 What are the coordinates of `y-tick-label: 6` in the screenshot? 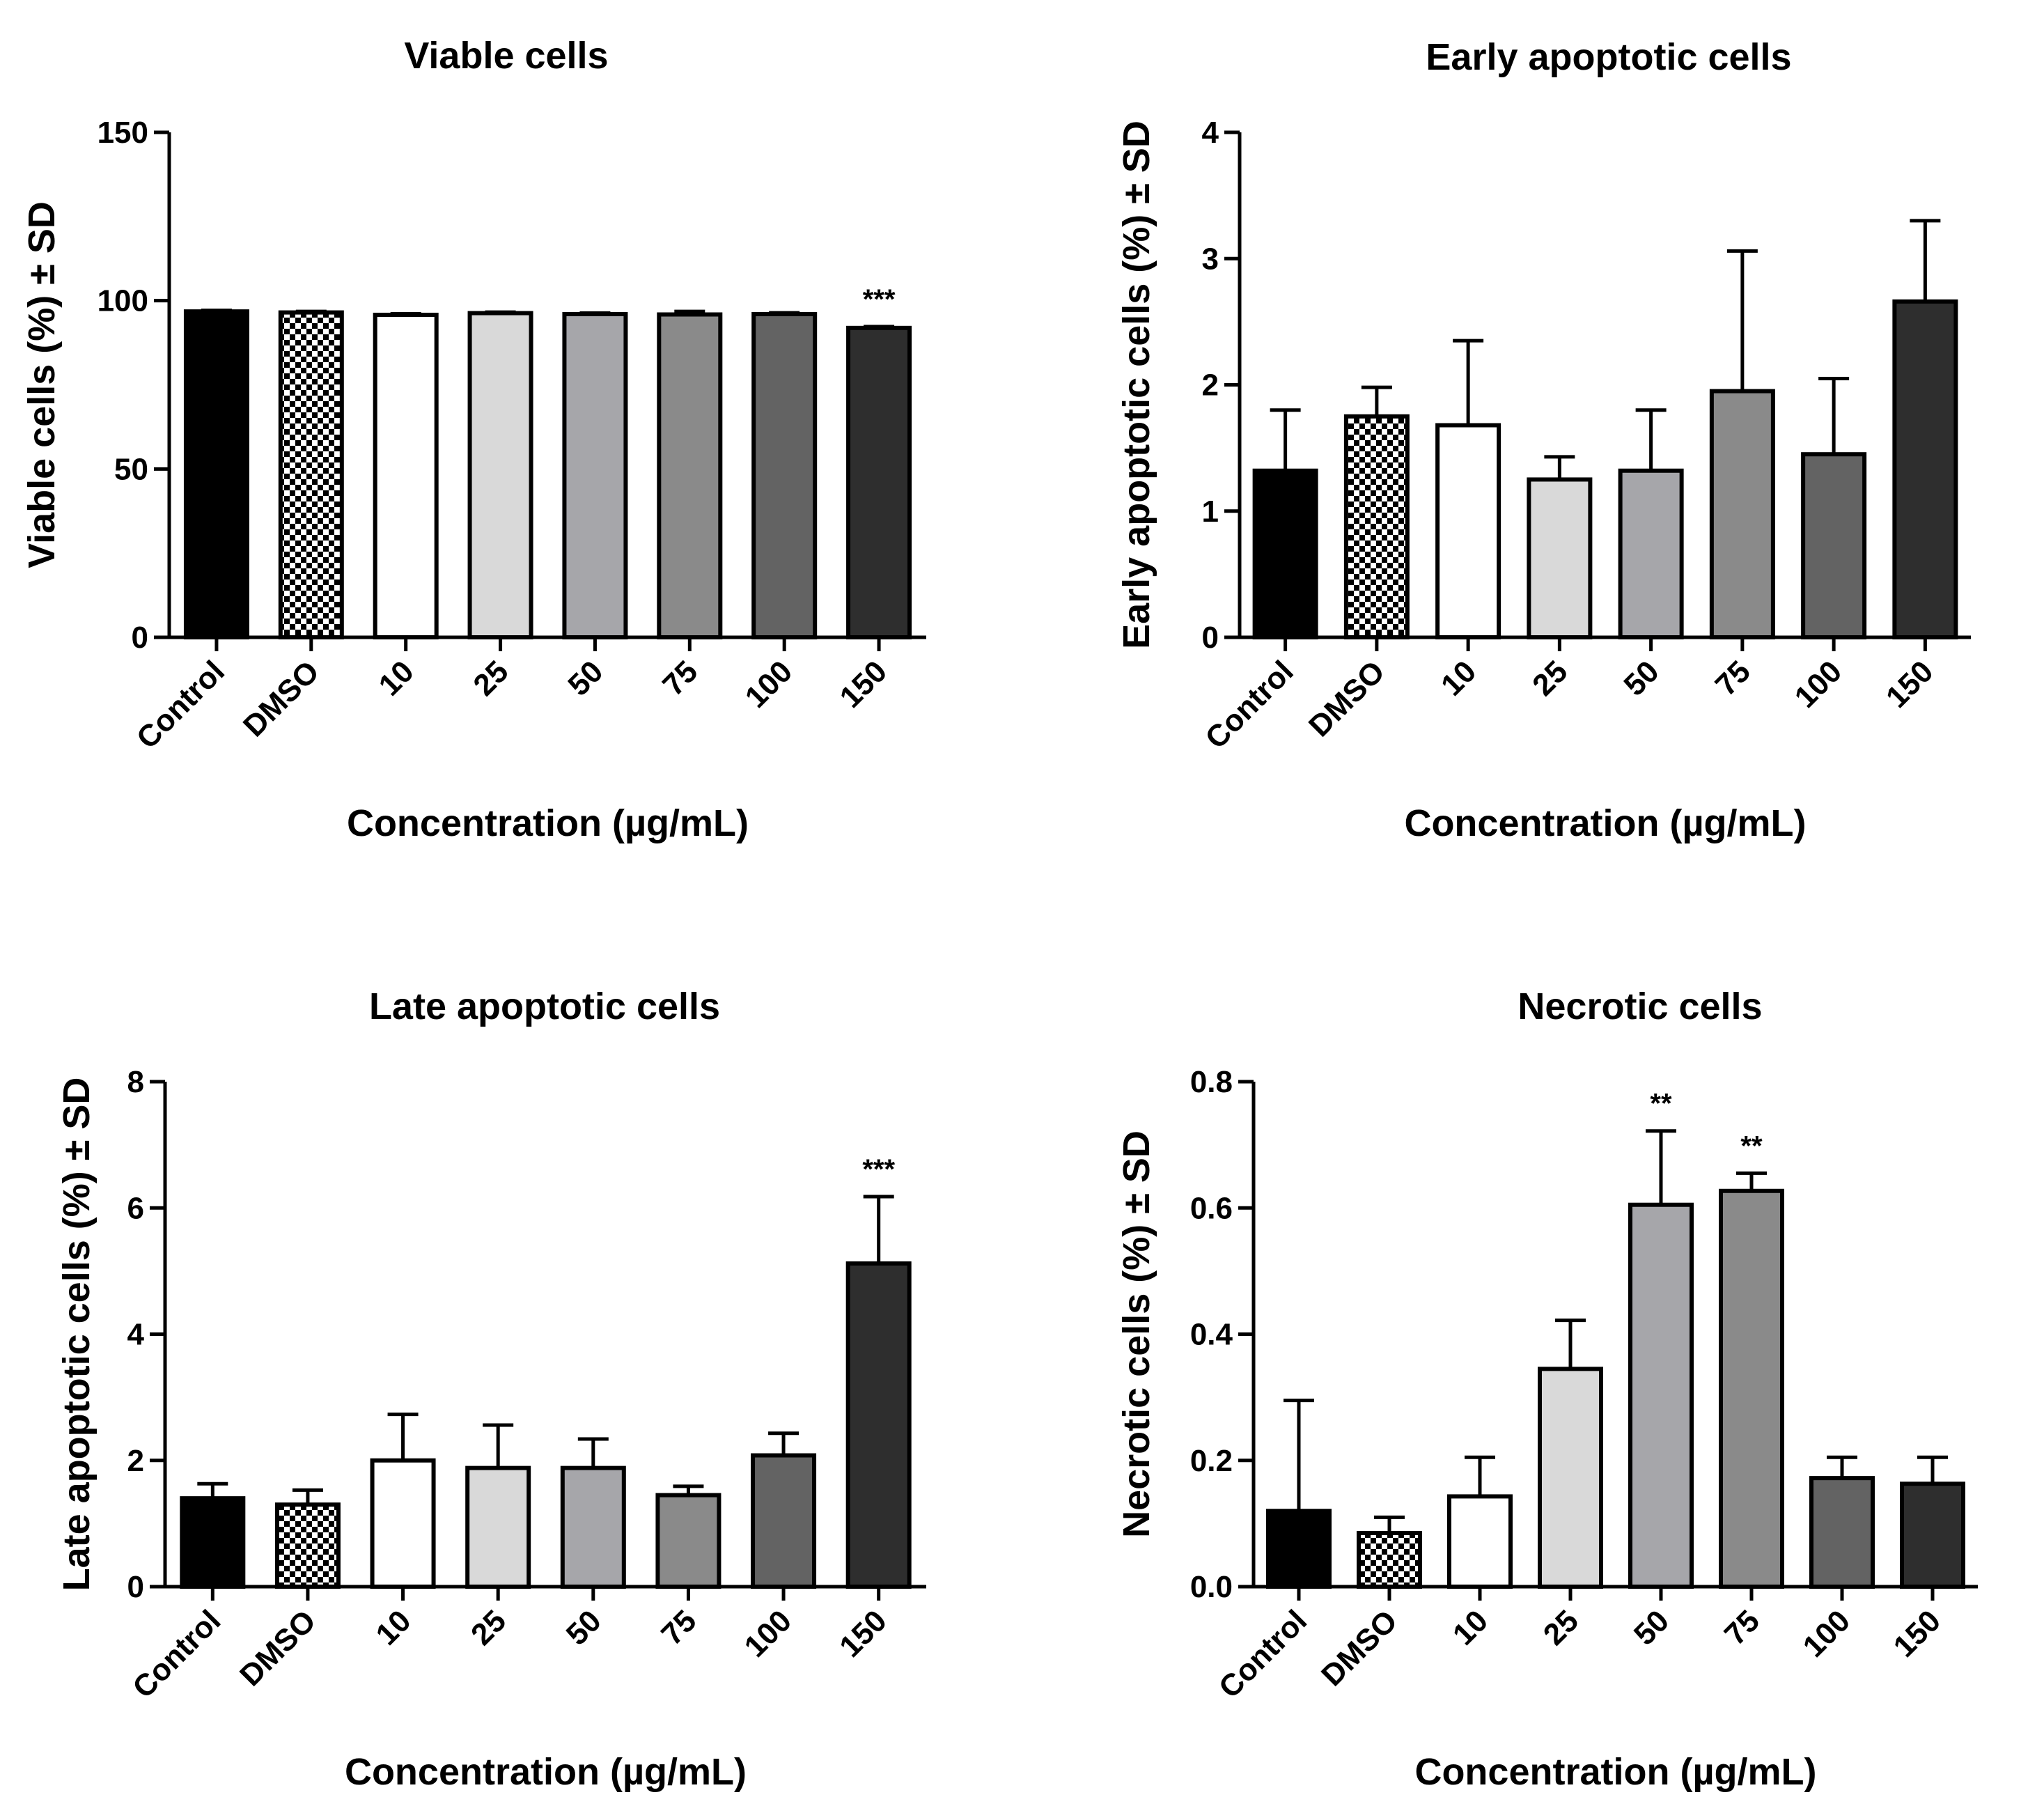 It's located at (135, 1208).